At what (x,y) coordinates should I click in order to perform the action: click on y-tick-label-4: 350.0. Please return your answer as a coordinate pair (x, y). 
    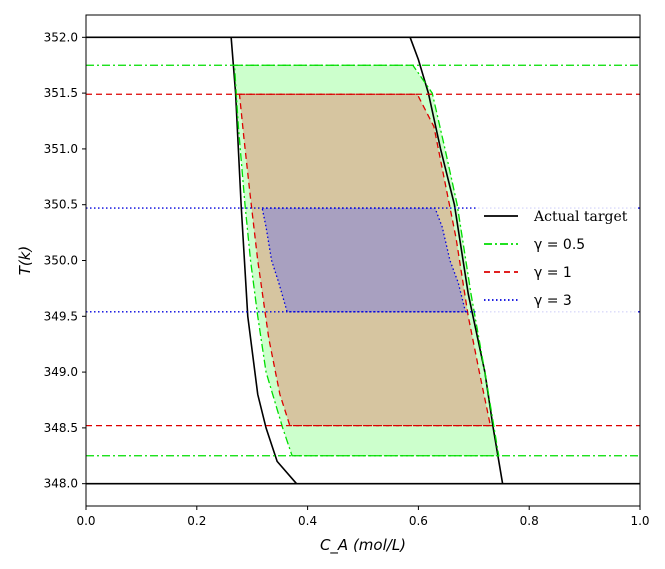
    Looking at the image, I should click on (61, 261).